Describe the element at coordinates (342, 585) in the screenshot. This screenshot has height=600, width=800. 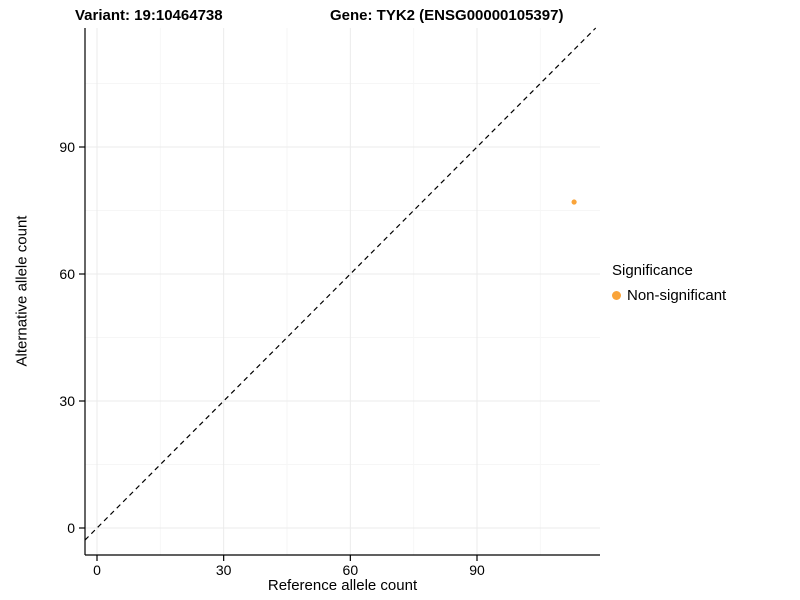
I see `x-axis-title: Reference allele count` at that location.